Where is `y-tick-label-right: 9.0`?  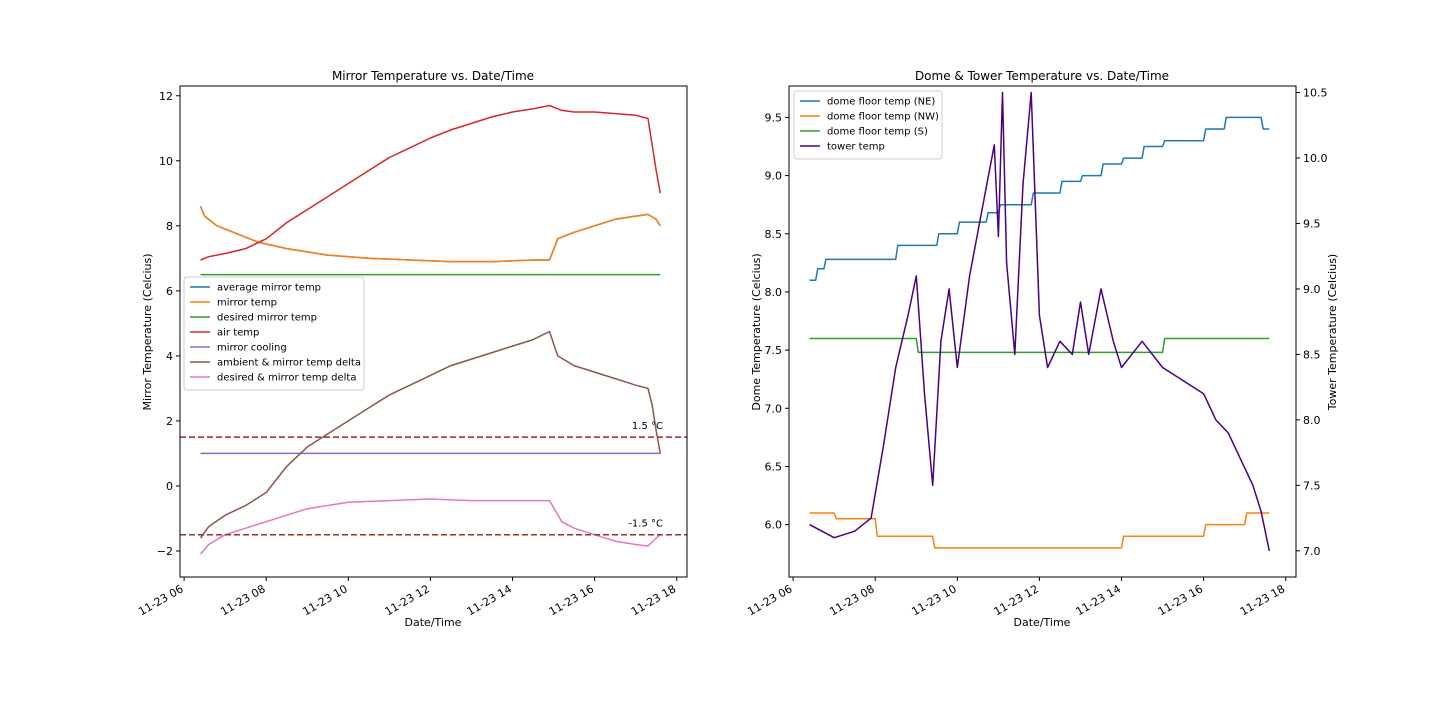
y-tick-label-right: 9.0 is located at coordinates (1312, 289).